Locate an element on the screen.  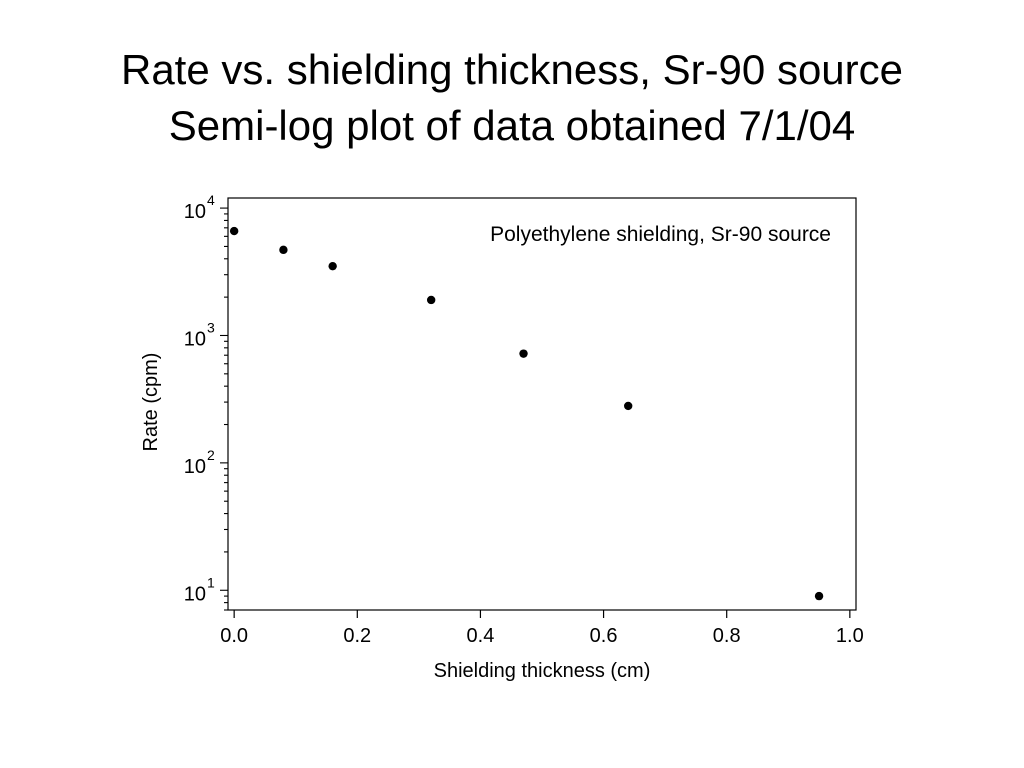
x-tick-label: 0.0 is located at coordinates (234, 636).